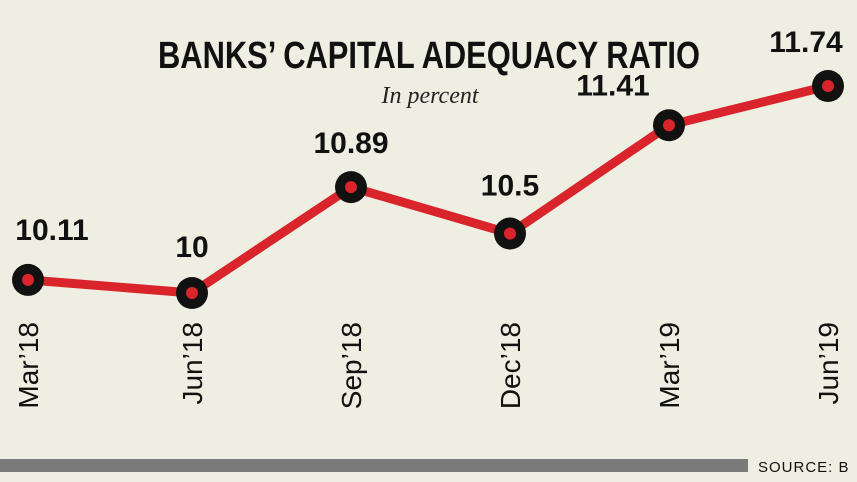 Image resolution: width=857 pixels, height=482 pixels. What do you see at coordinates (828, 363) in the screenshot?
I see `x-tick-label: Jun’19` at bounding box center [828, 363].